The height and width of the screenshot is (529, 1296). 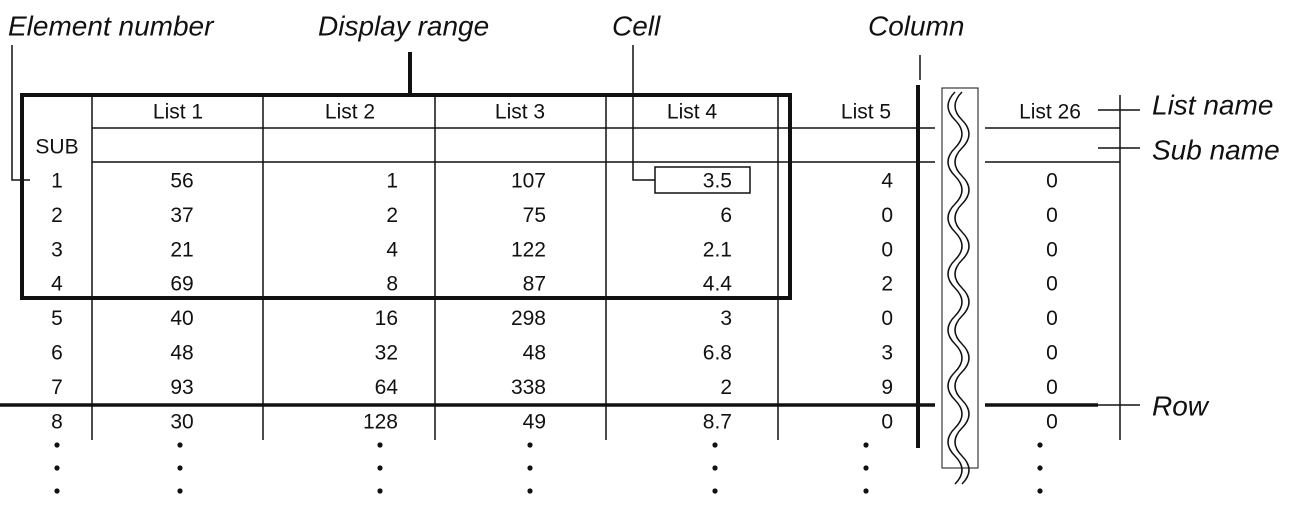 I want to click on sub-label: SUB, so click(x=56, y=147).